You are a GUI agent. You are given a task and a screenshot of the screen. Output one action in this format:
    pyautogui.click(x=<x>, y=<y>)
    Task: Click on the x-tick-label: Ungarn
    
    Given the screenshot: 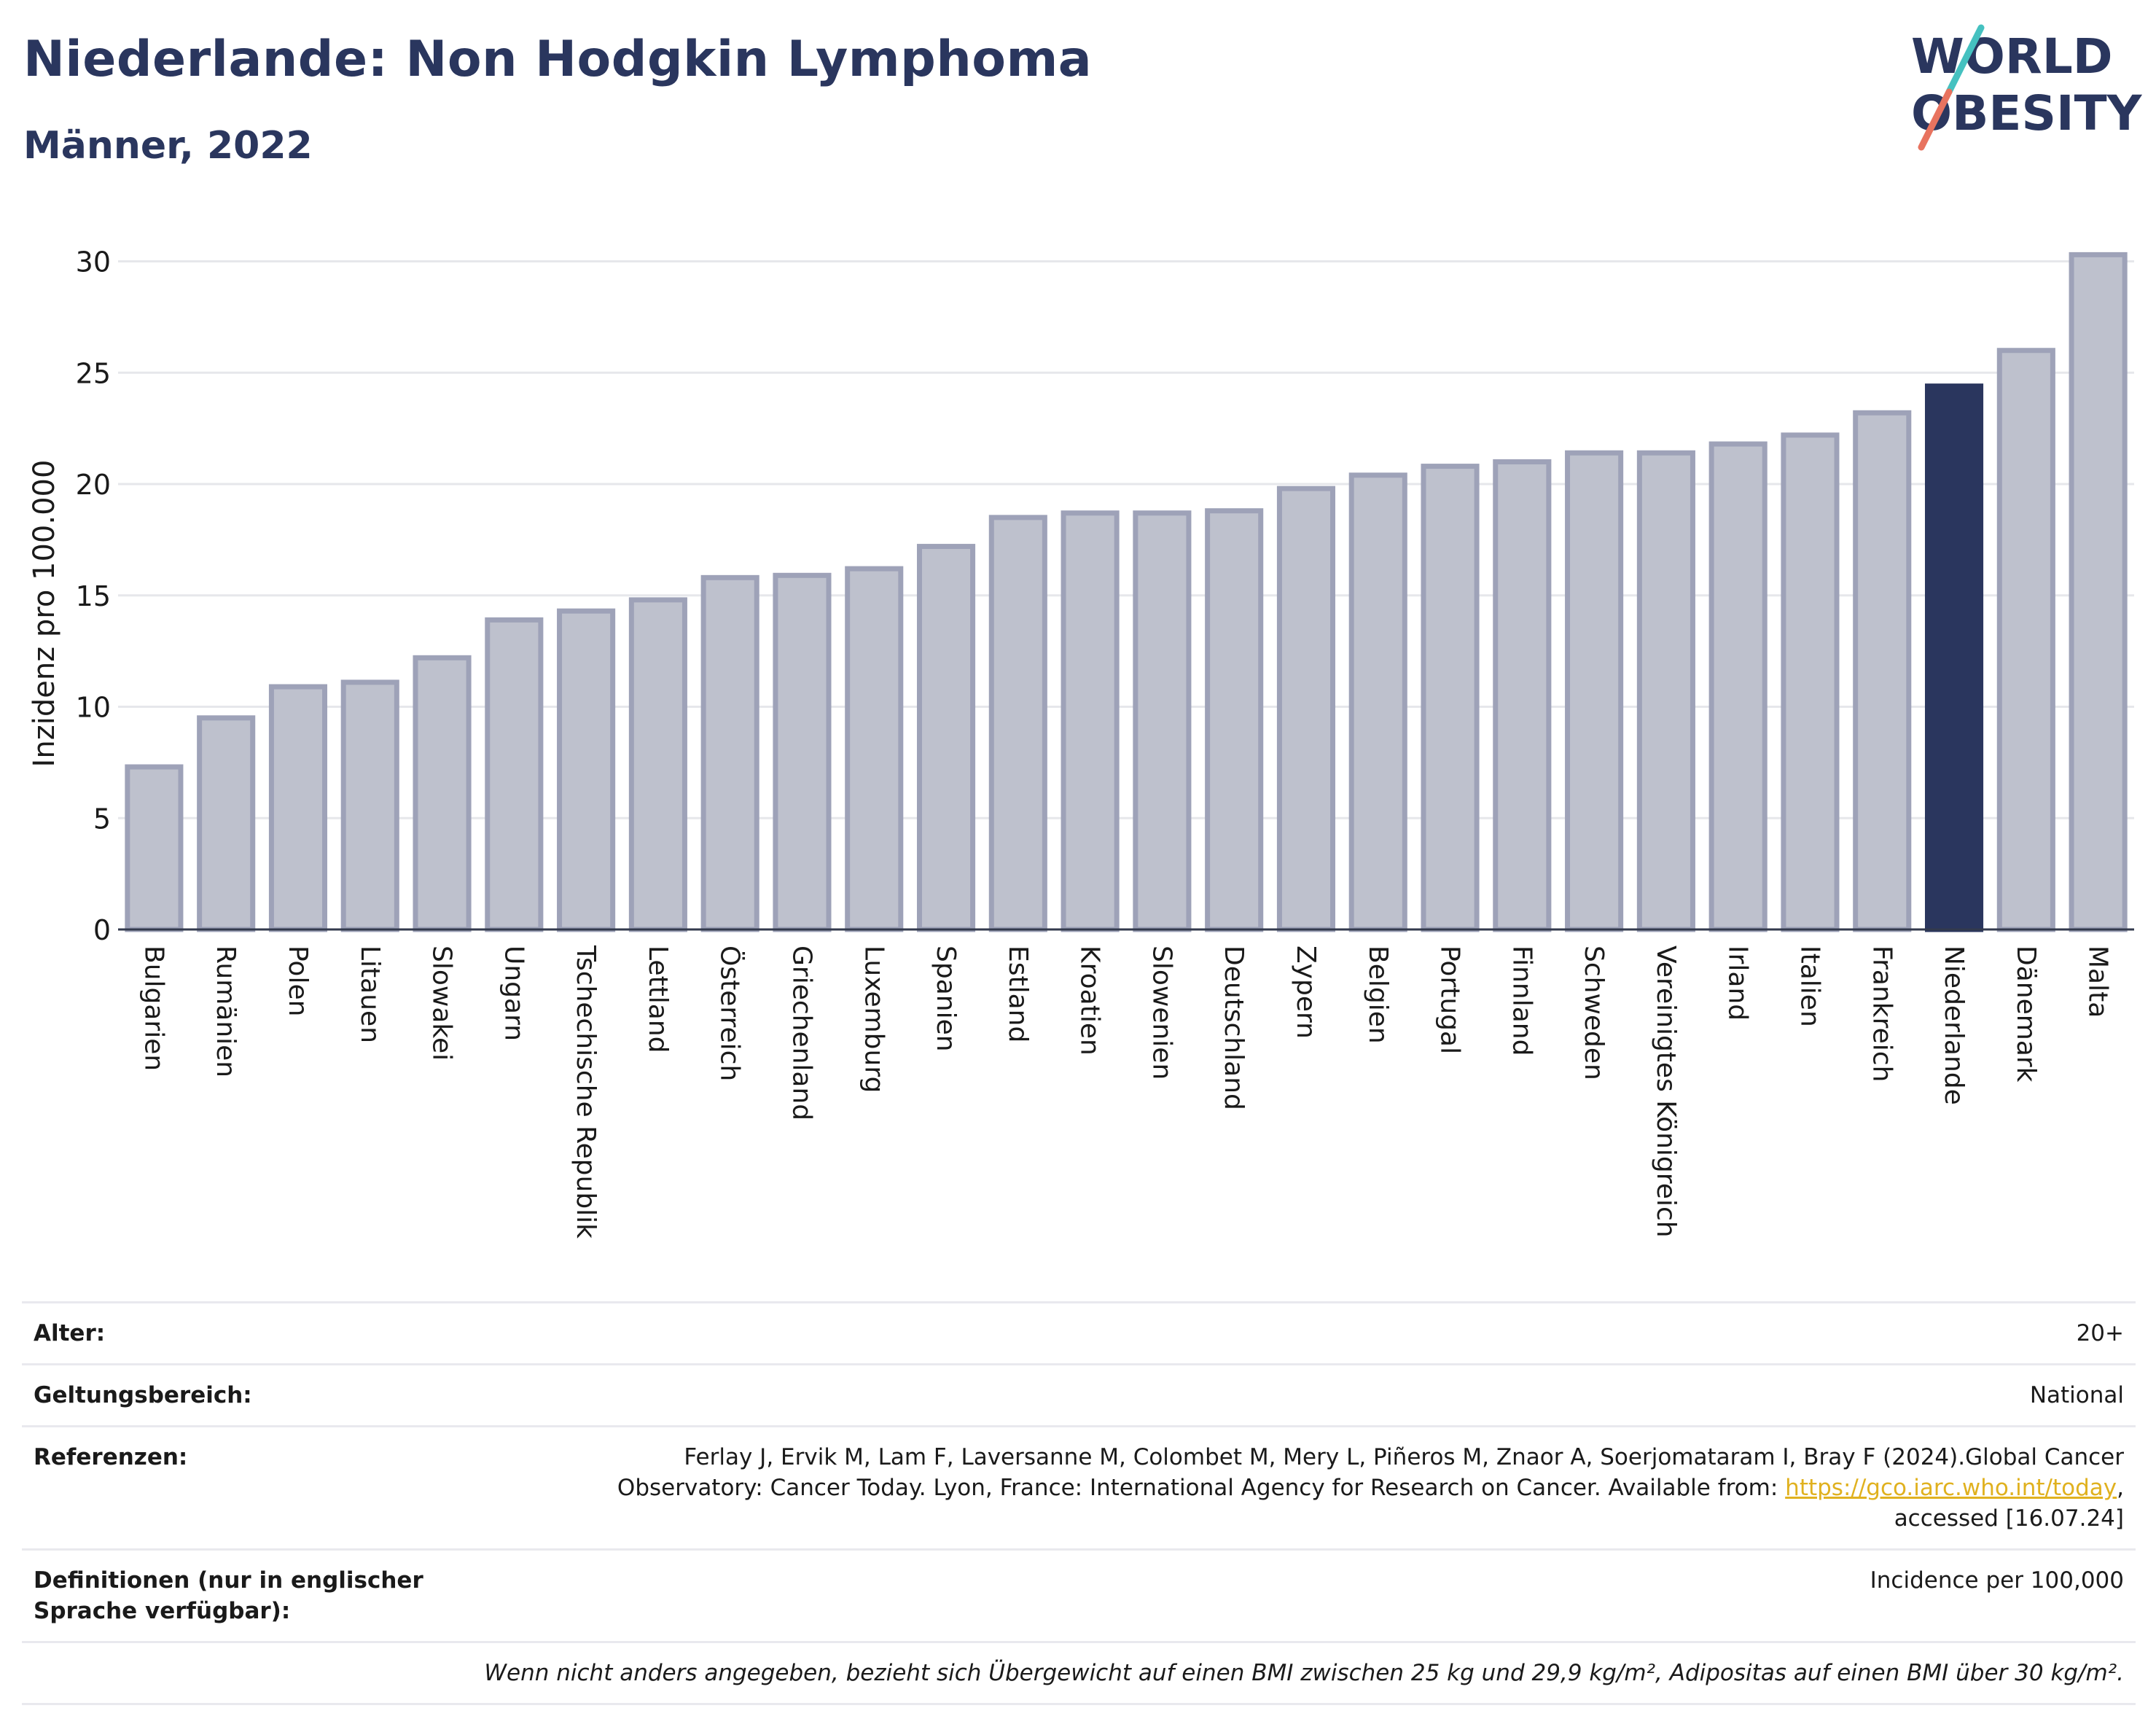 What is the action you would take?
    pyautogui.click(x=514, y=994)
    